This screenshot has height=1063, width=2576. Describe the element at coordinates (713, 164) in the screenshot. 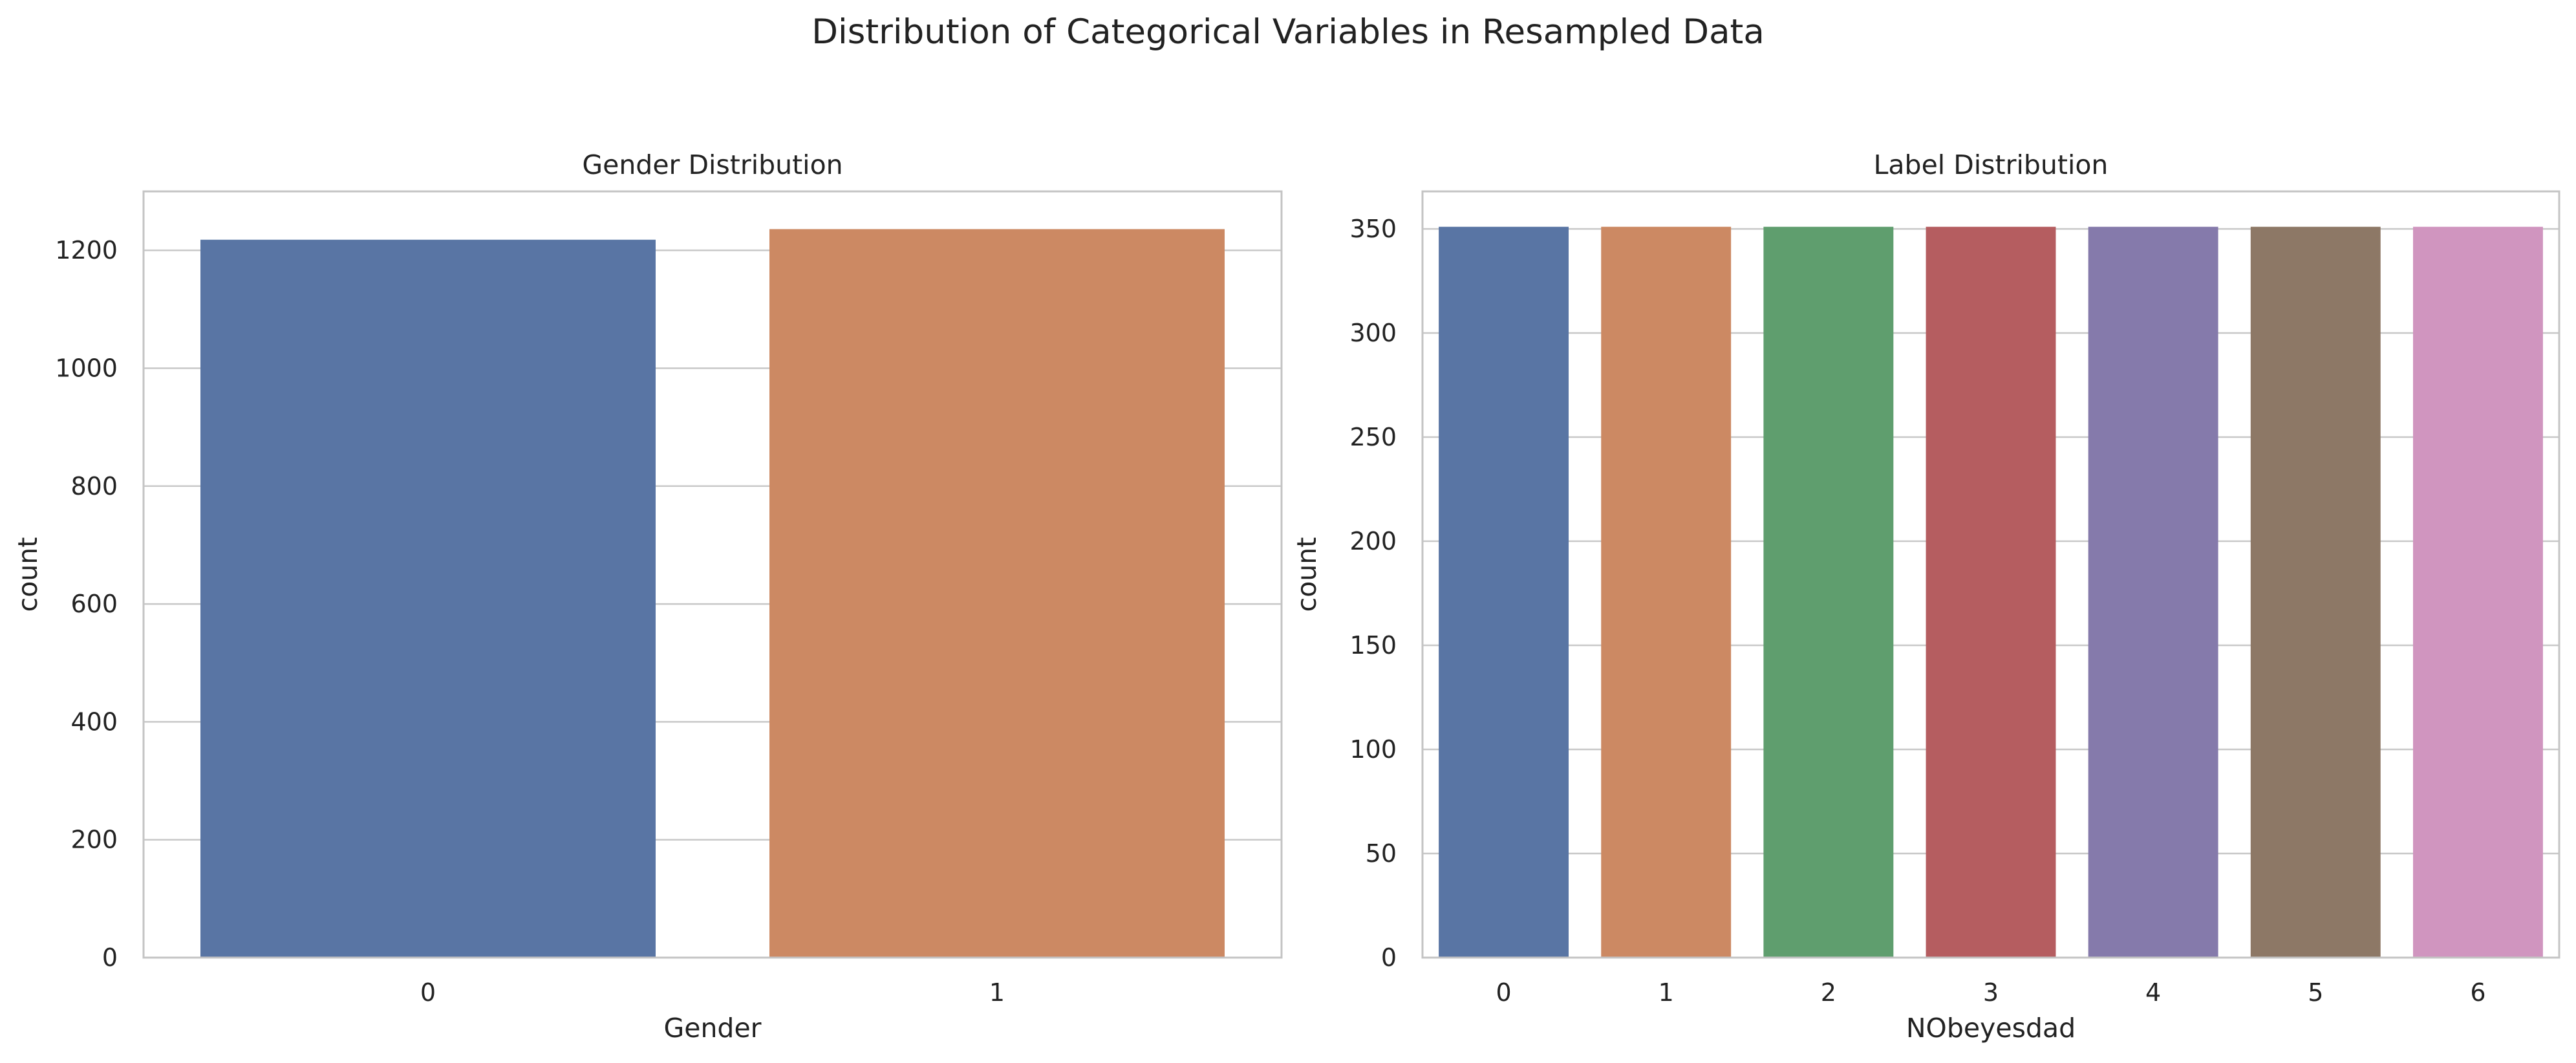

I see `chart-title: Gender Distribution` at that location.